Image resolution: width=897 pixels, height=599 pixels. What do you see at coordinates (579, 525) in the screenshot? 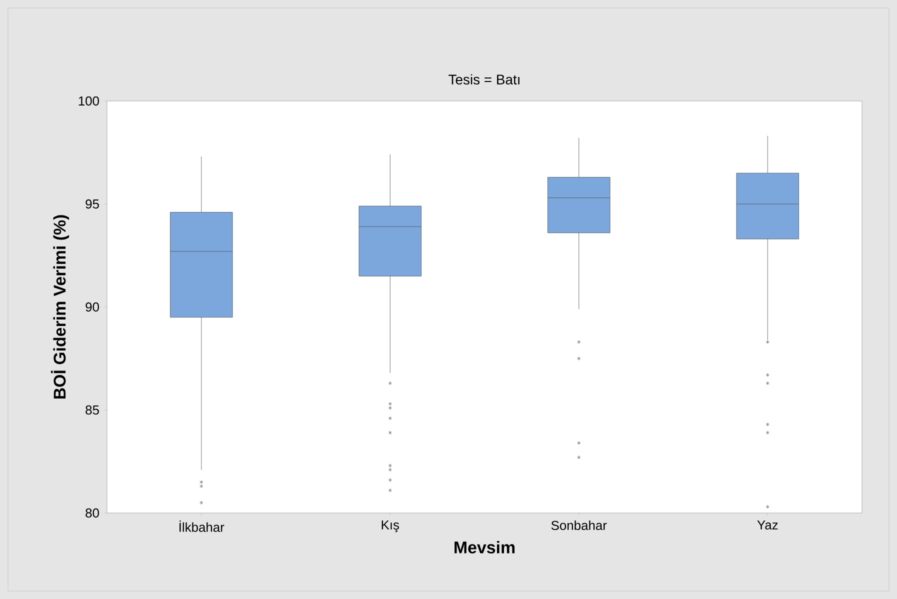
I see `x-tick-label: Sonbahar` at bounding box center [579, 525].